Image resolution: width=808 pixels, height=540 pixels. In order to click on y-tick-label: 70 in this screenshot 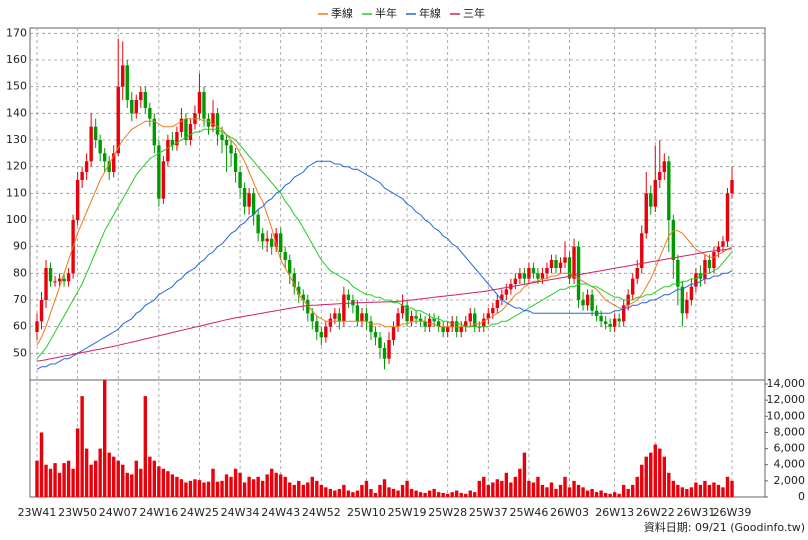, I will do `click(20, 299)`.